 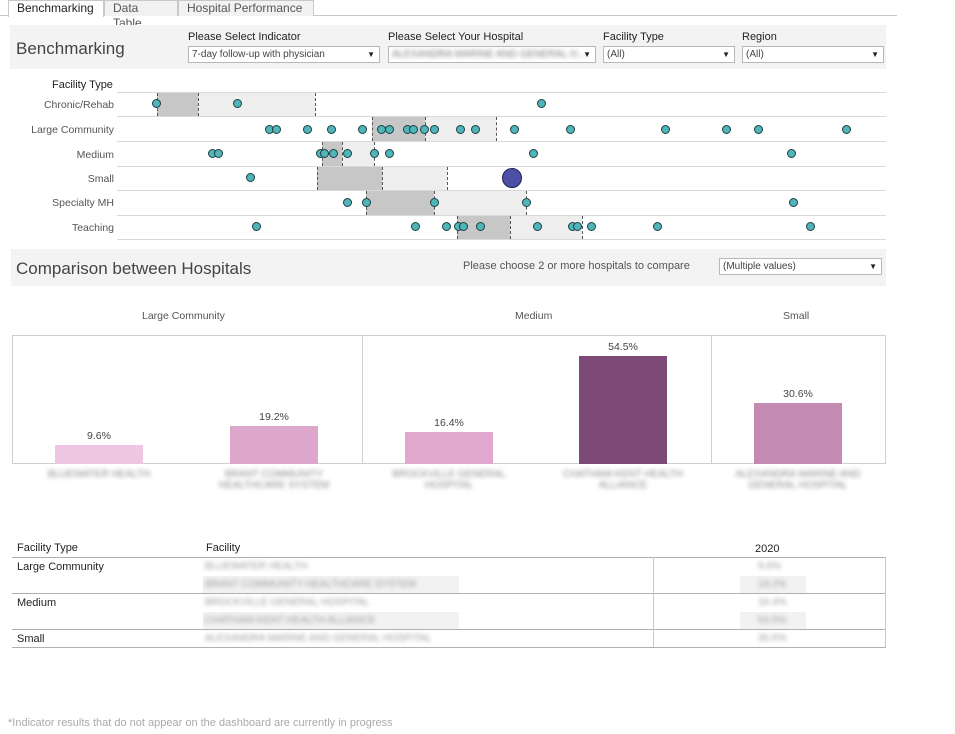 What do you see at coordinates (99, 435) in the screenshot?
I see `bar-value-label: 9.6%` at bounding box center [99, 435].